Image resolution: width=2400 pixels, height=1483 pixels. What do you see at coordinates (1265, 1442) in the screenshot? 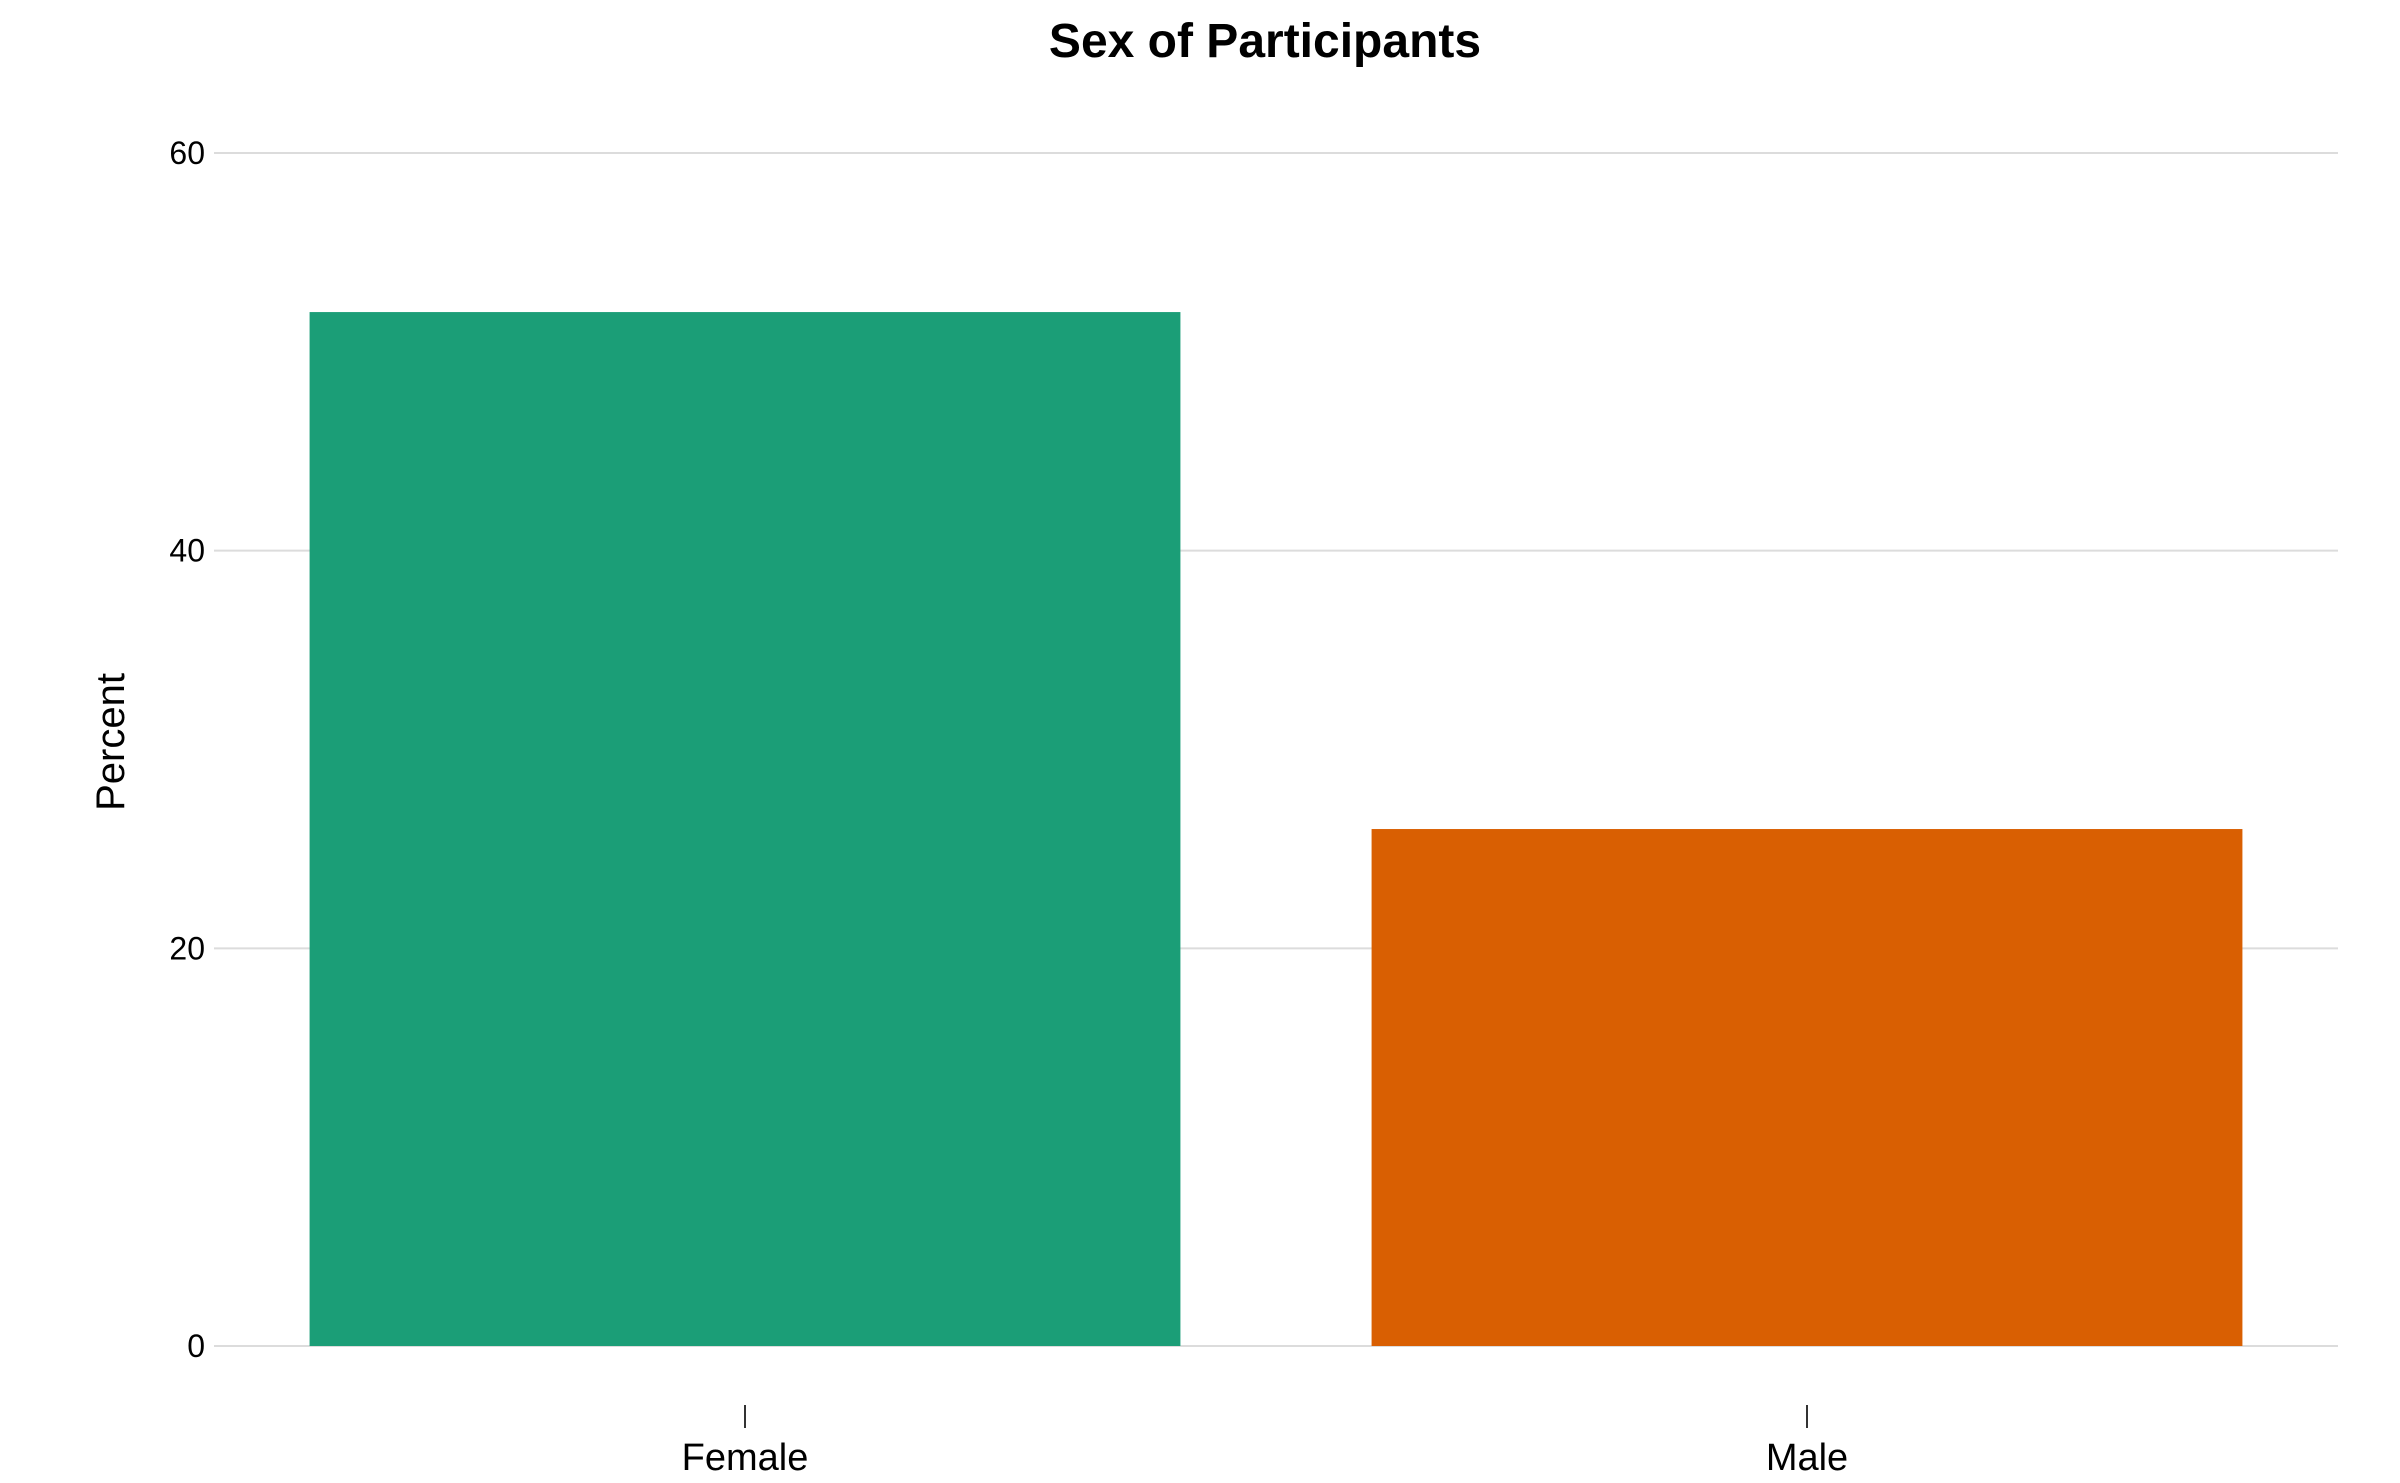
I see `x-axis-ticks: Female Male` at bounding box center [1265, 1442].